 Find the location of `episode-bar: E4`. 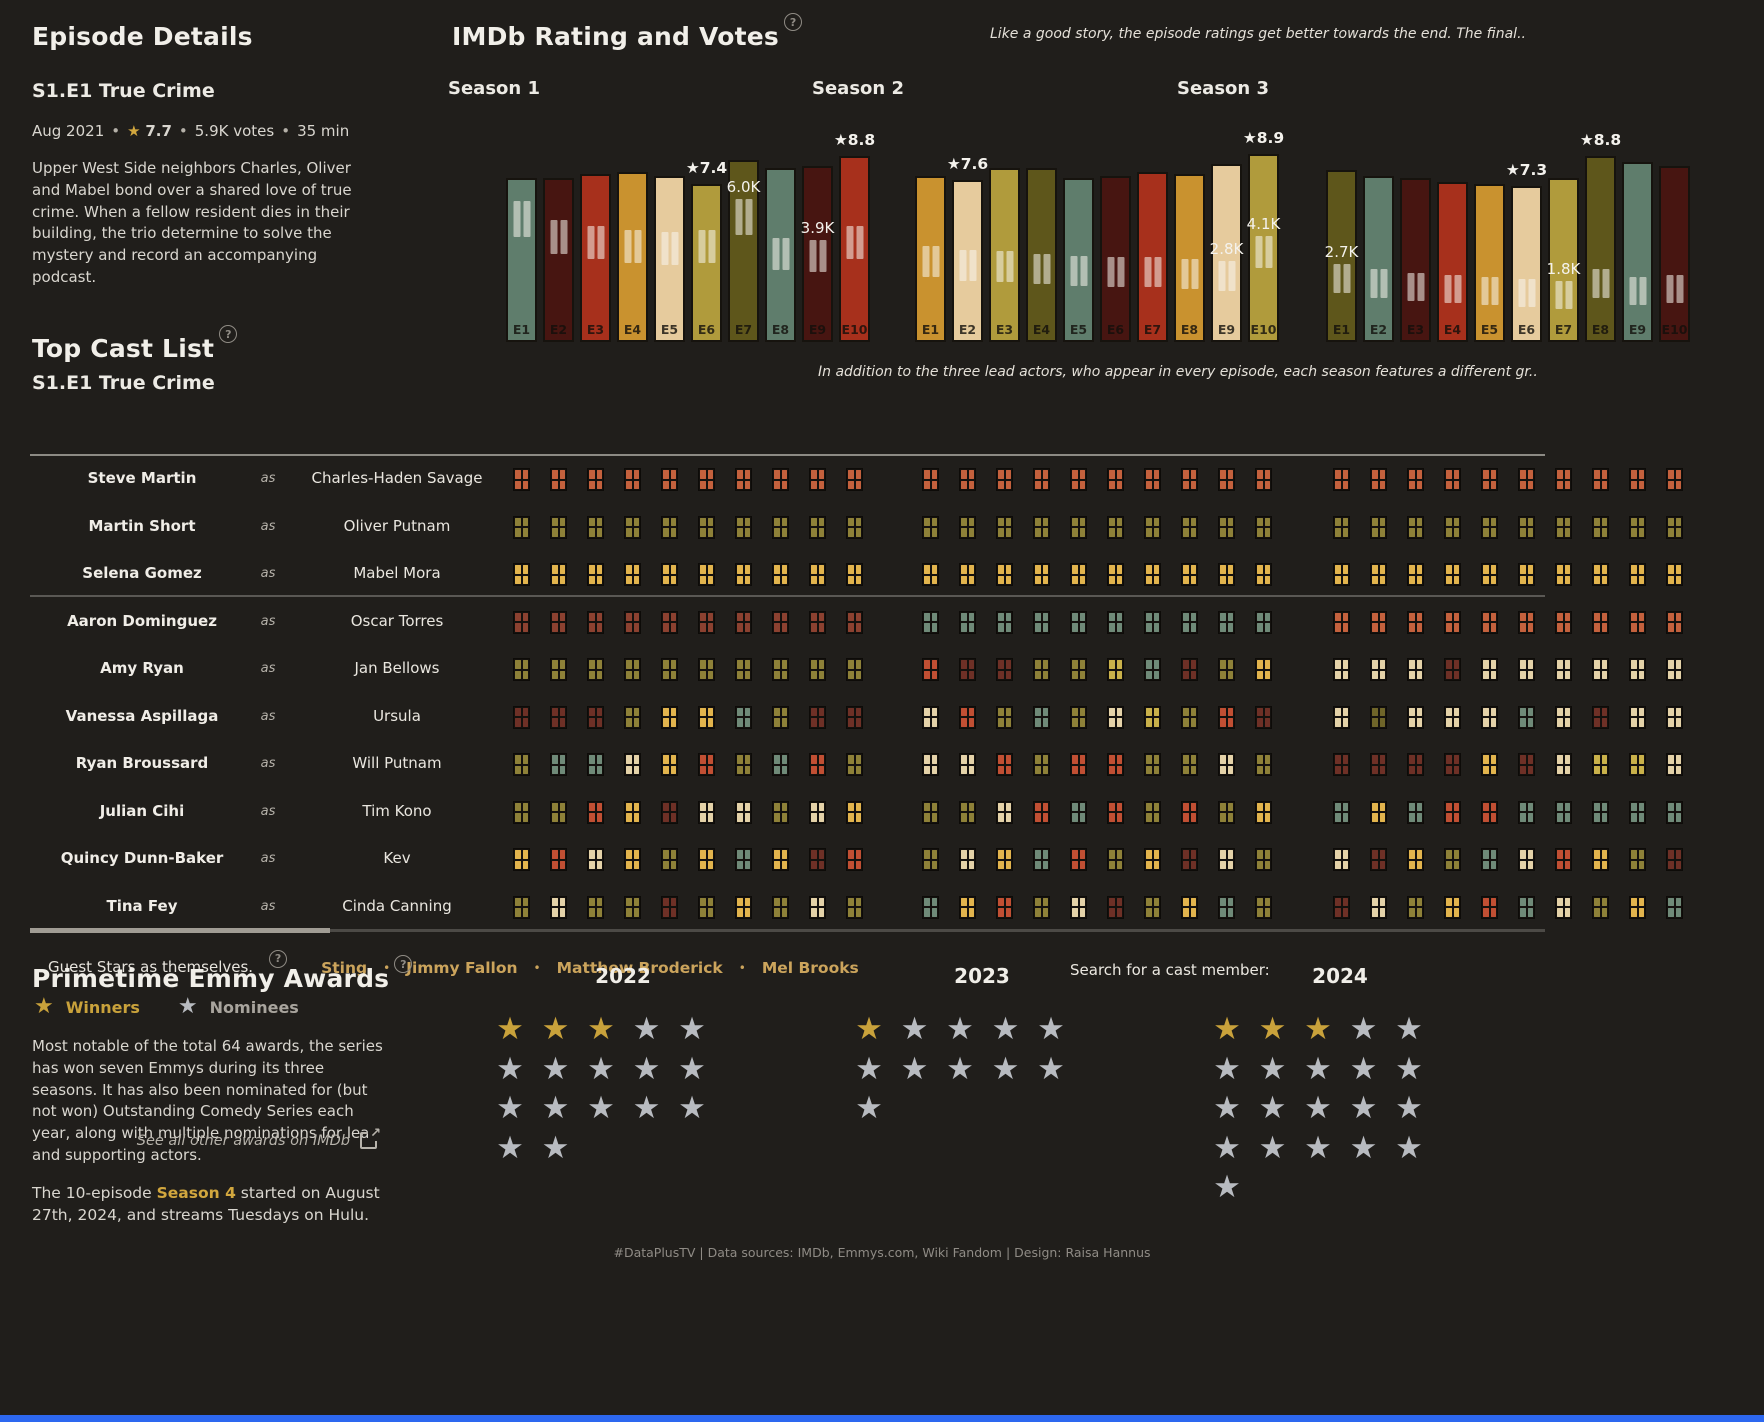

episode-bar: E4 is located at coordinates (1452, 262).